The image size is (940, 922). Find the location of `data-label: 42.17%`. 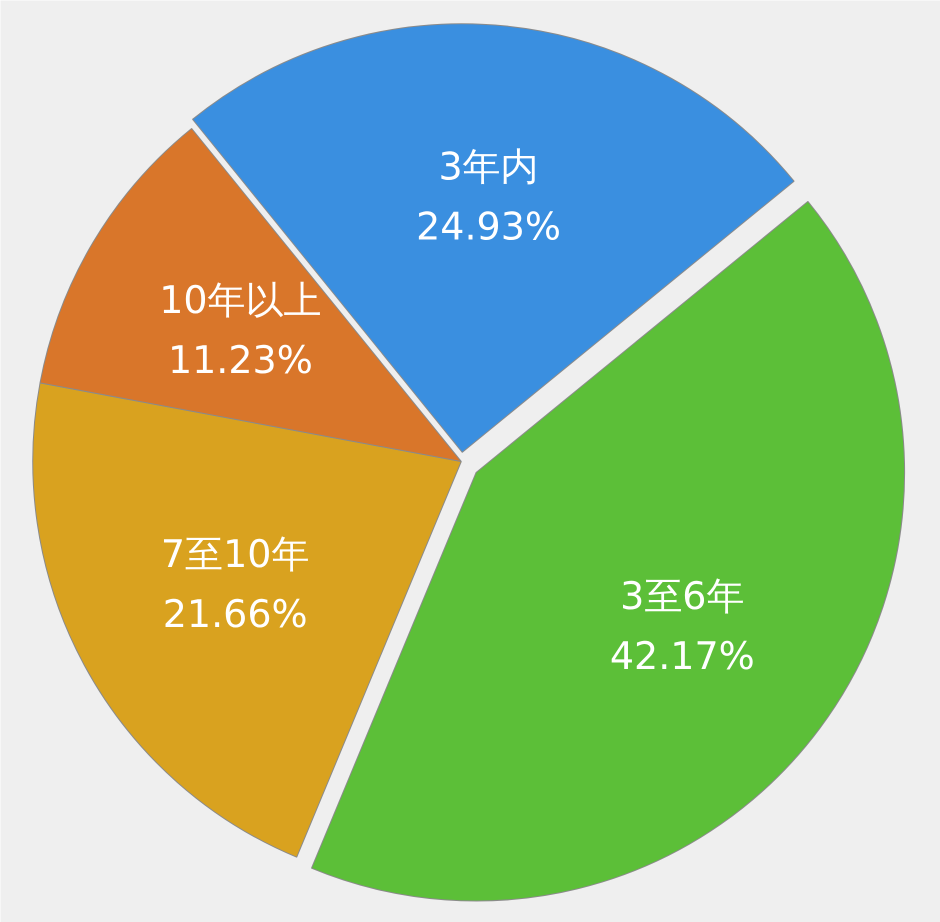

data-label: 42.17% is located at coordinates (682, 656).